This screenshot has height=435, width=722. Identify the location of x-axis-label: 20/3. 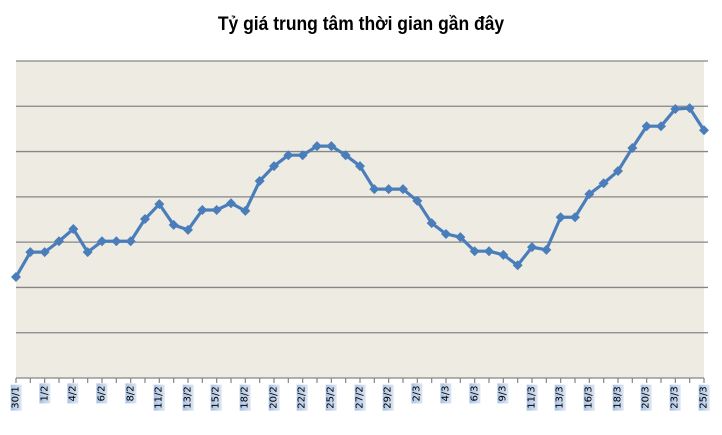
(647, 397).